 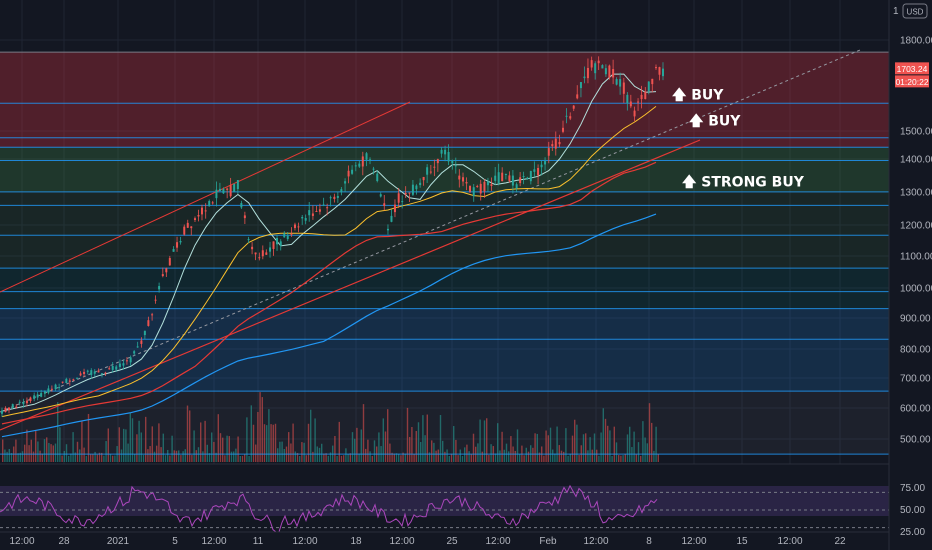 What do you see at coordinates (21, 541) in the screenshot?
I see `time-tick-0: 12:00` at bounding box center [21, 541].